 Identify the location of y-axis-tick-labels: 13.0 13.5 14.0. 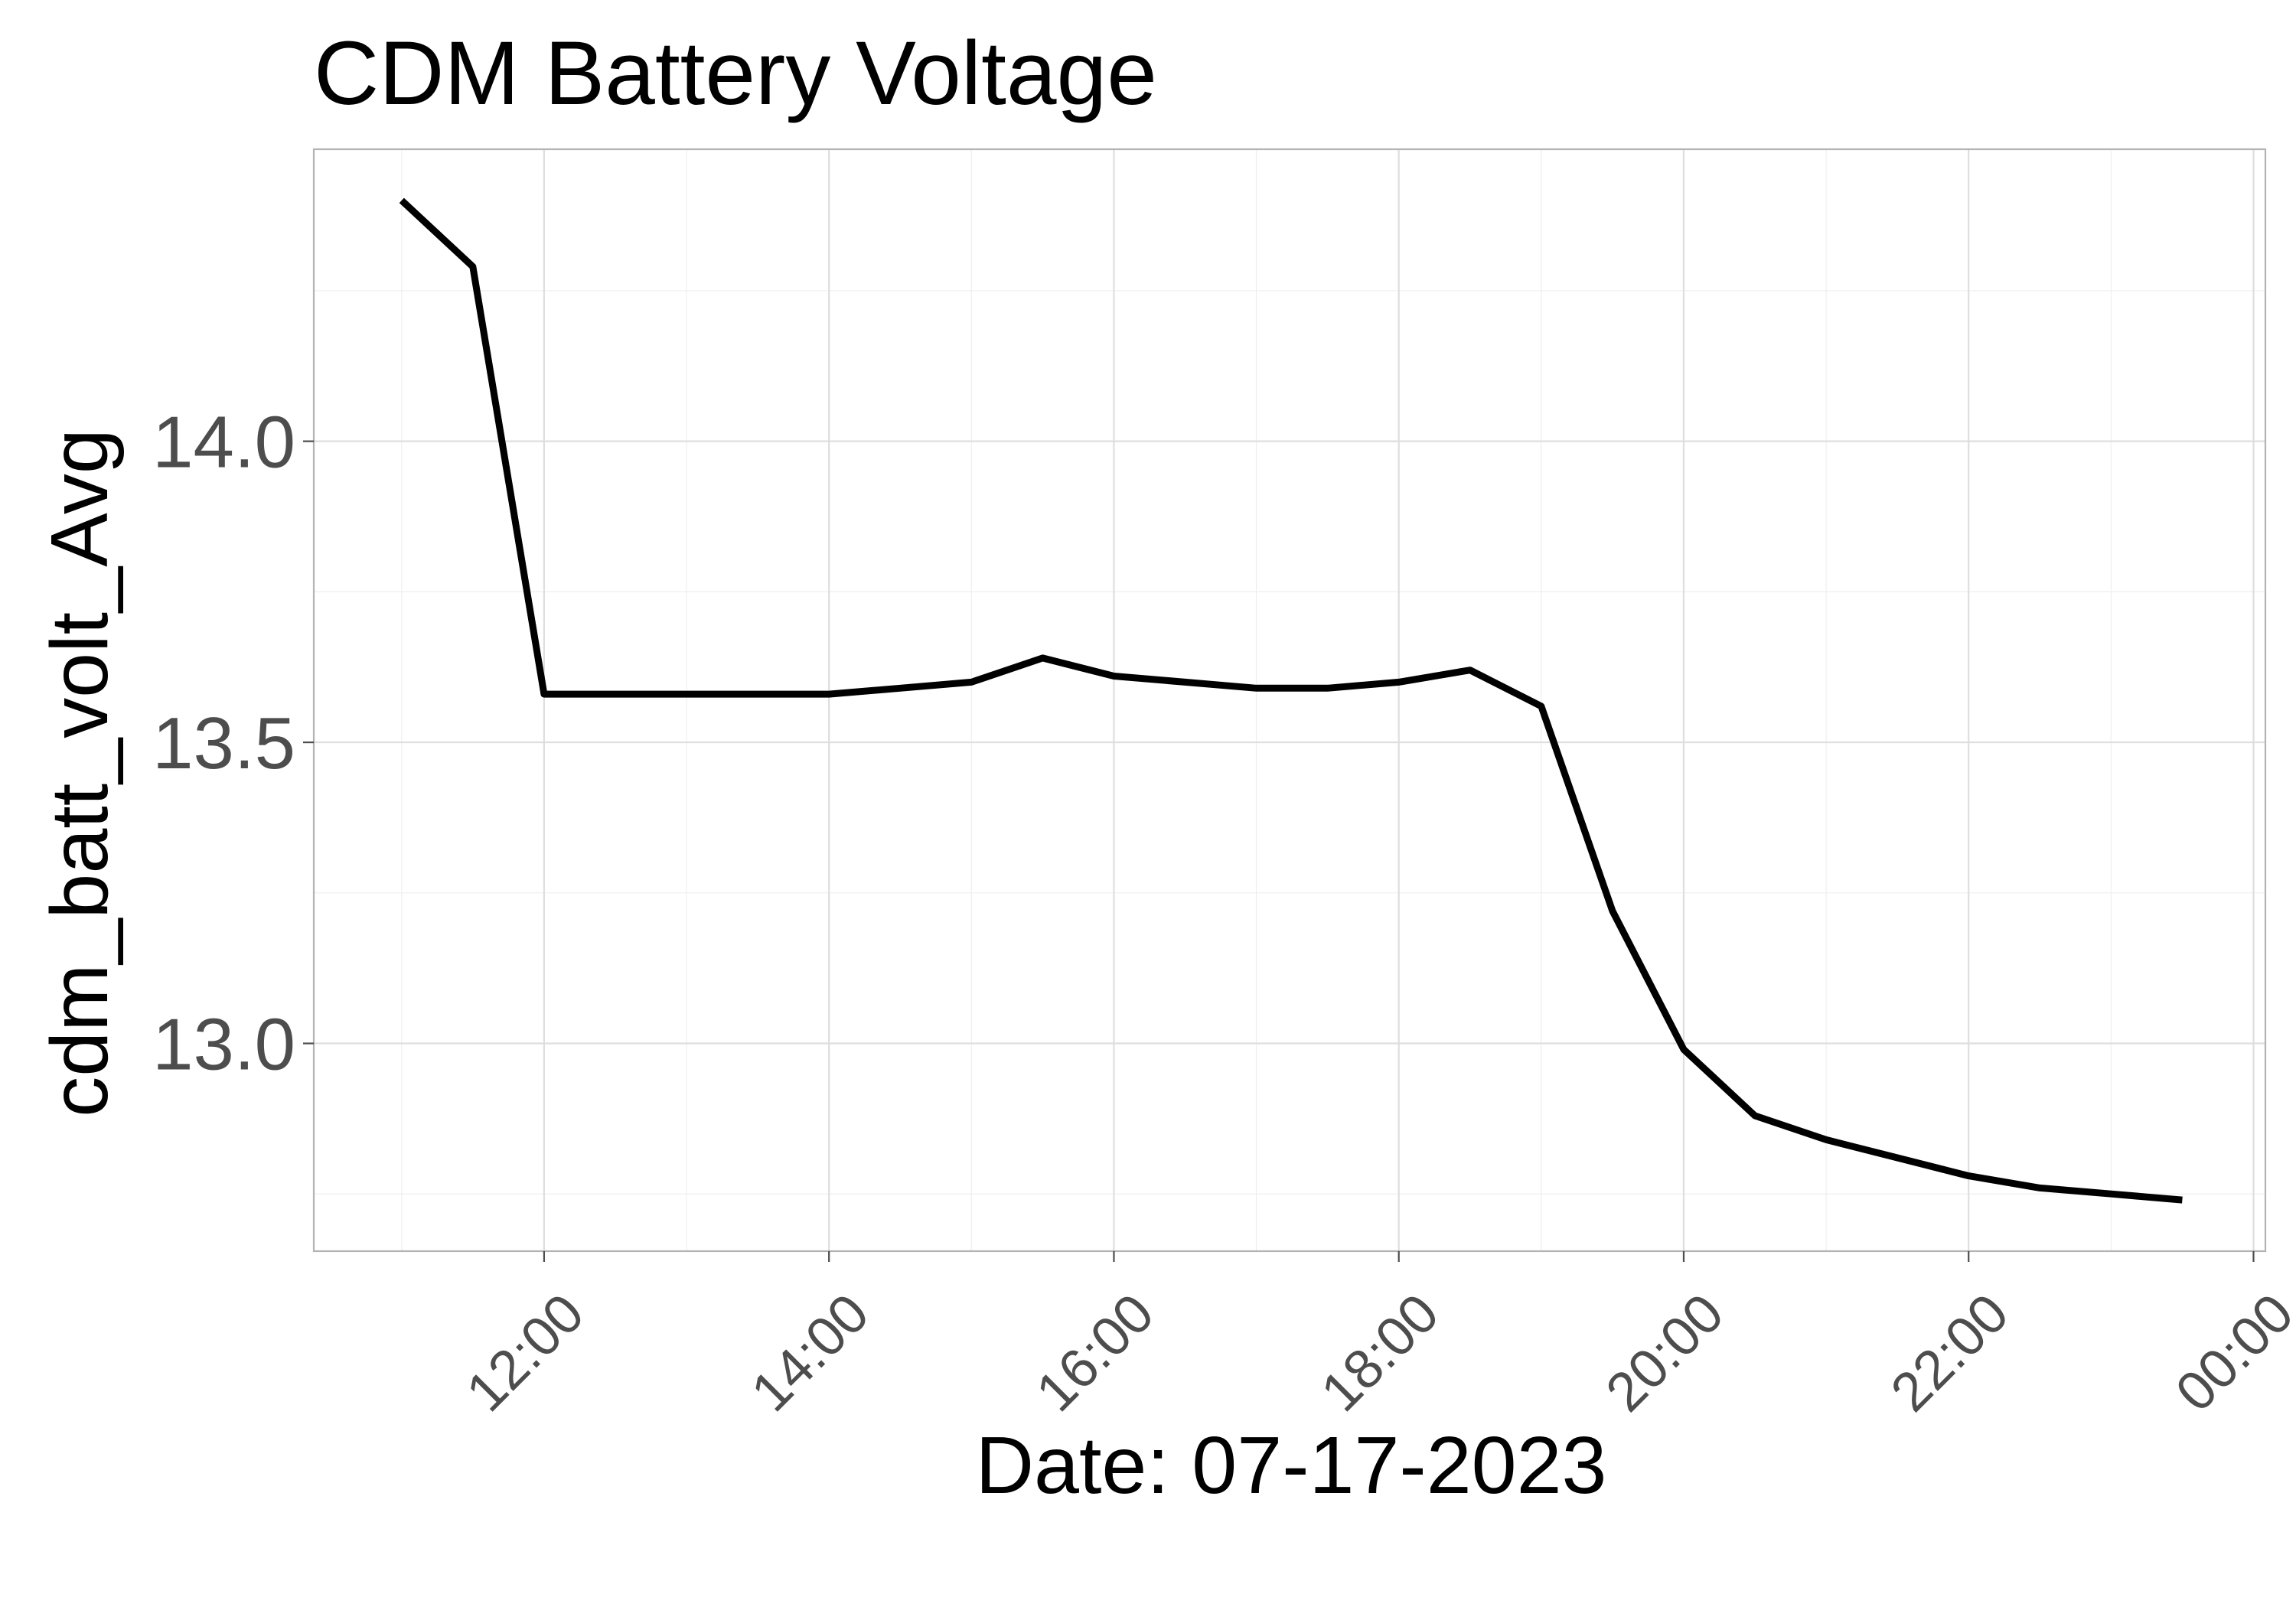
(223, 744).